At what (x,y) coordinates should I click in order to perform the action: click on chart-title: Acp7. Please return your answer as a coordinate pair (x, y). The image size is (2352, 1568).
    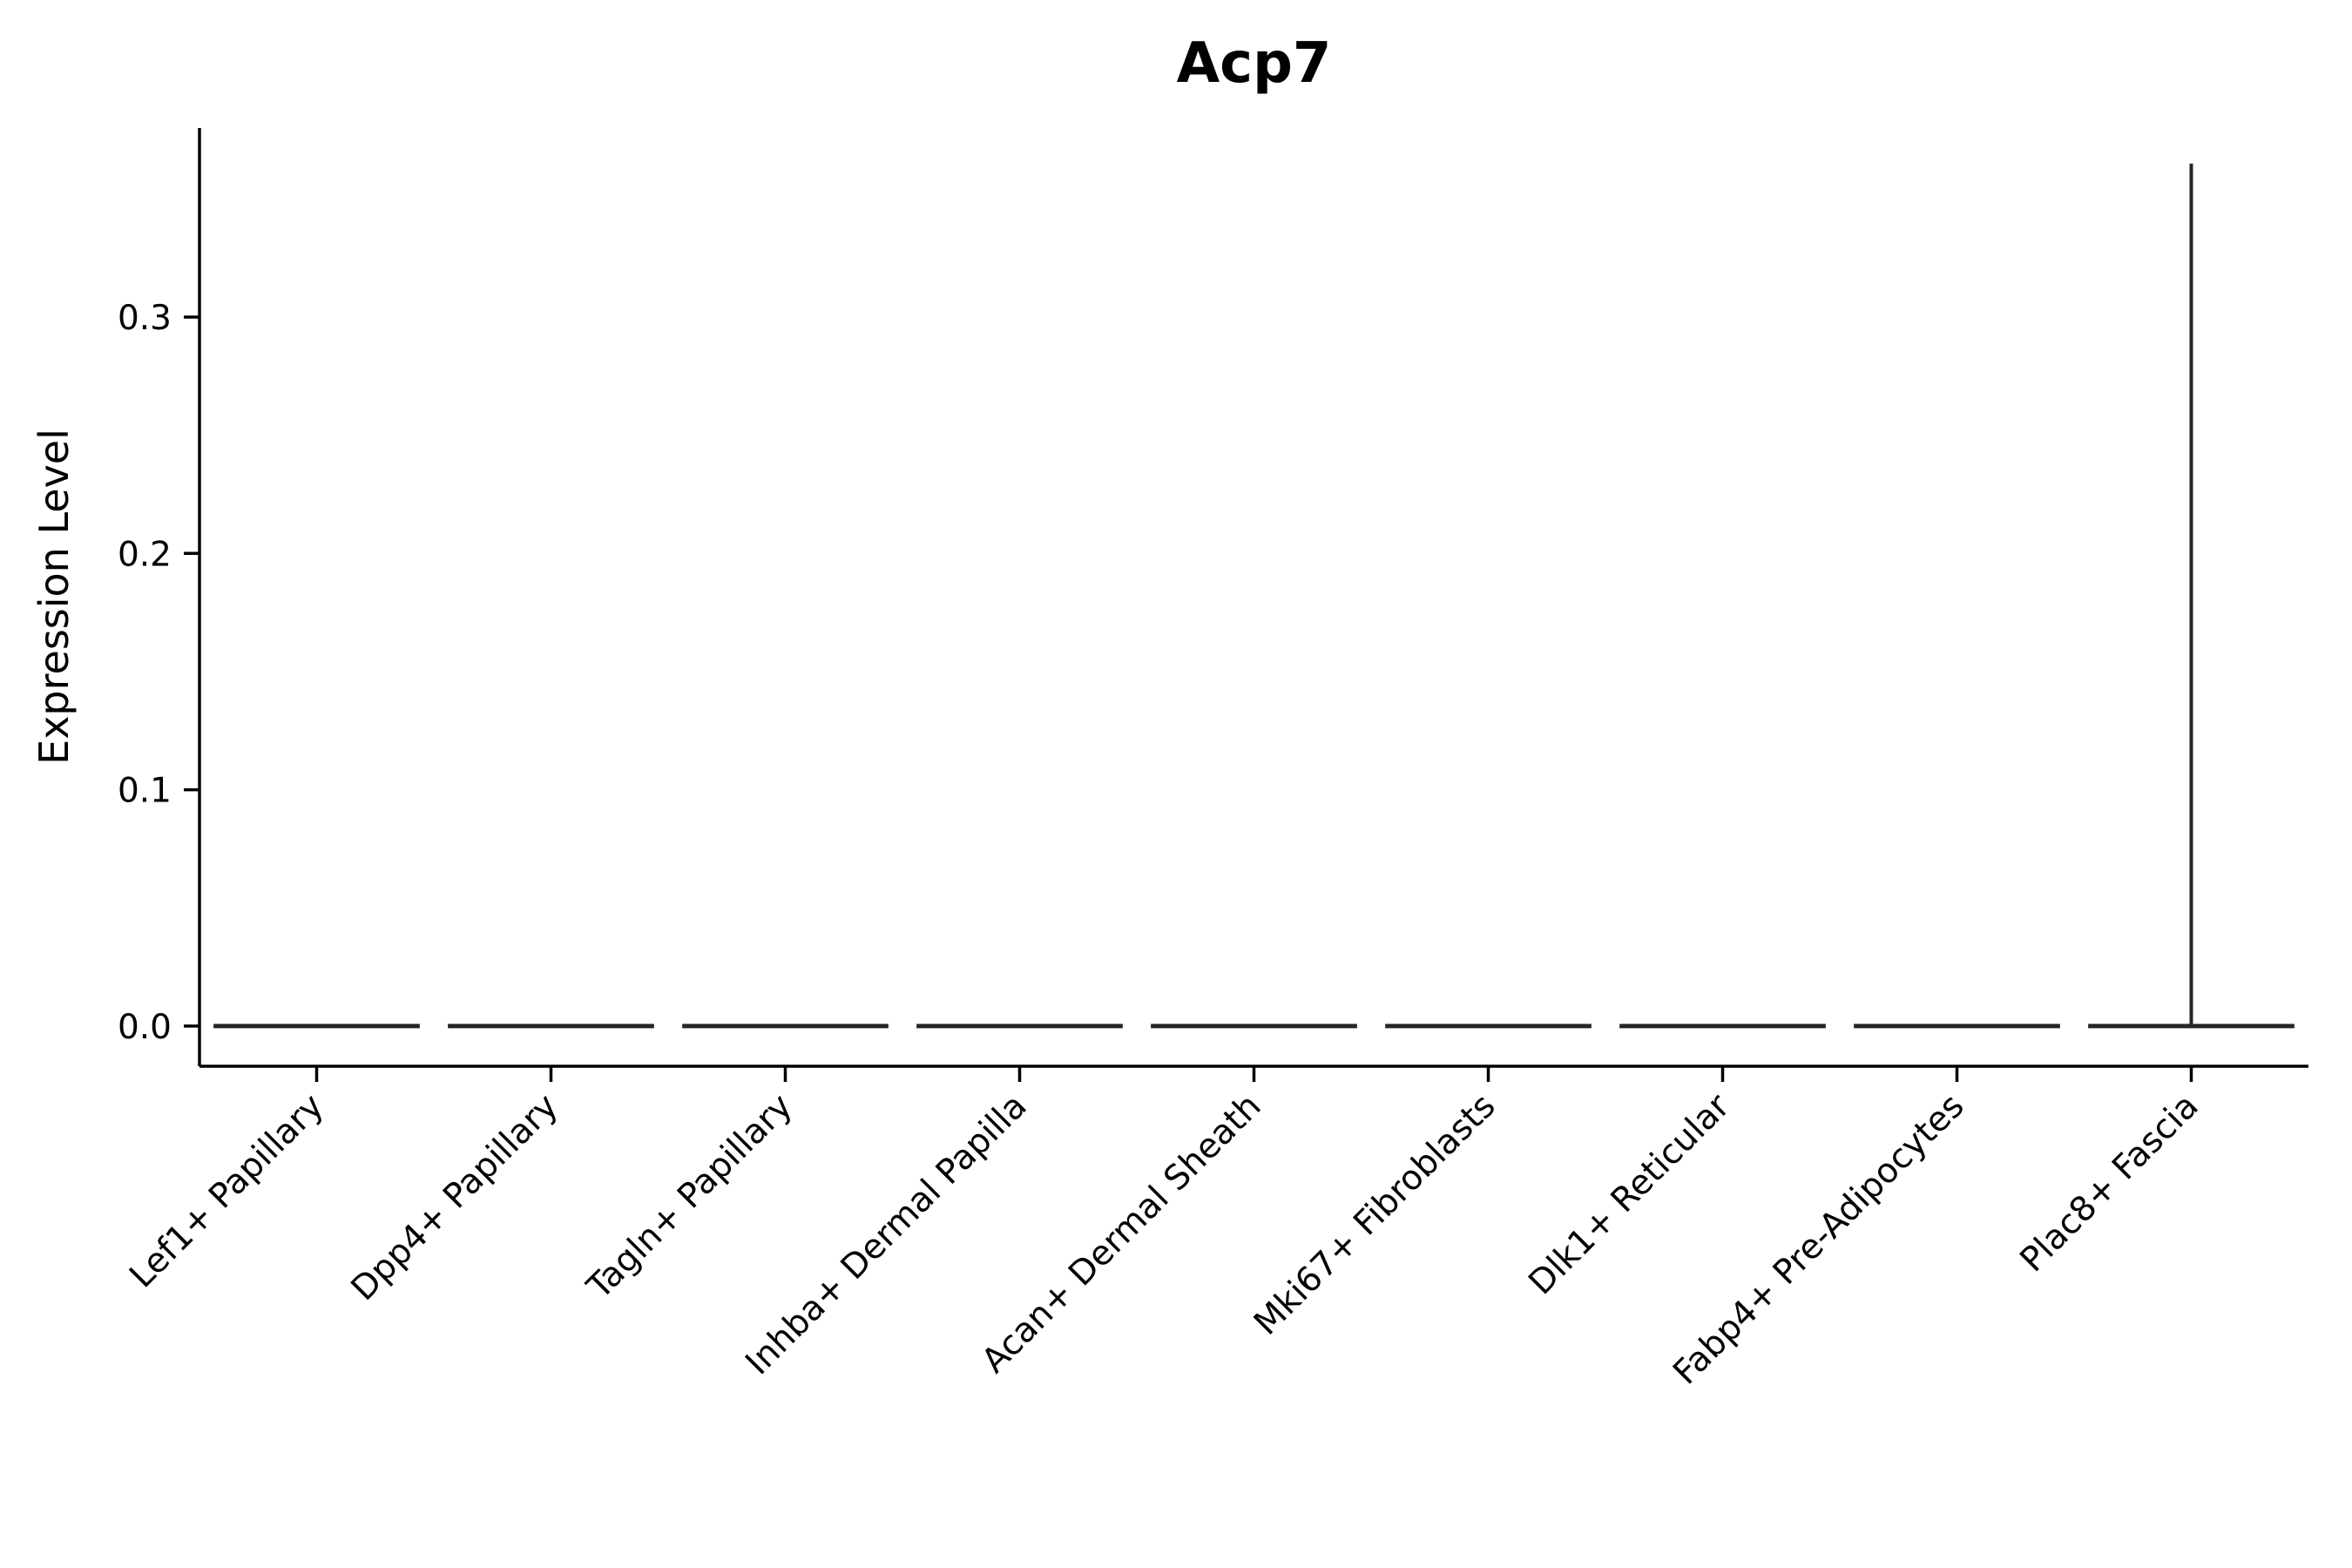
    Looking at the image, I should click on (1254, 64).